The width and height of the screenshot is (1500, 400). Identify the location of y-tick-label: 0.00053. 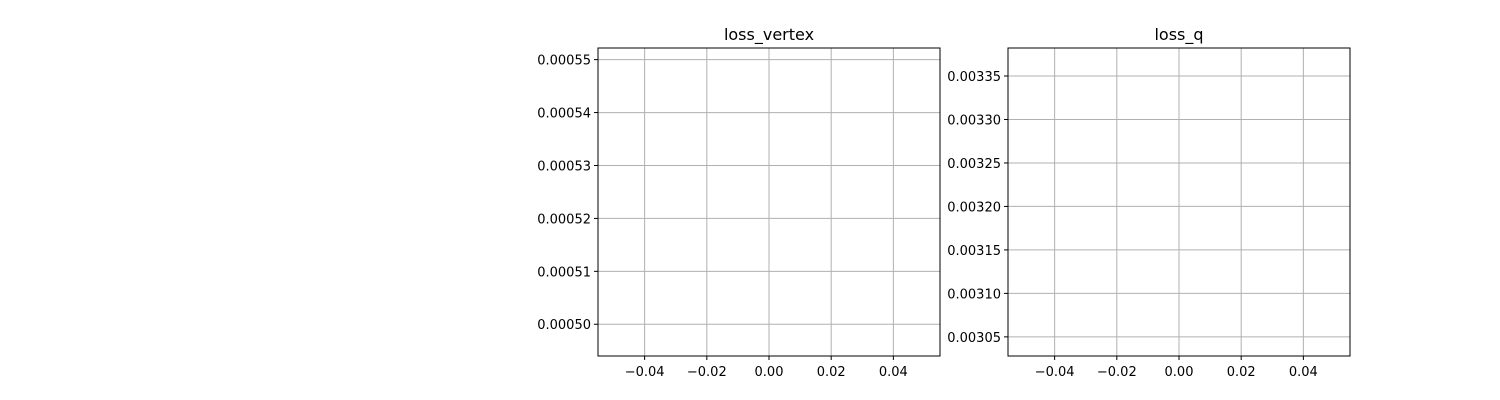
(564, 166).